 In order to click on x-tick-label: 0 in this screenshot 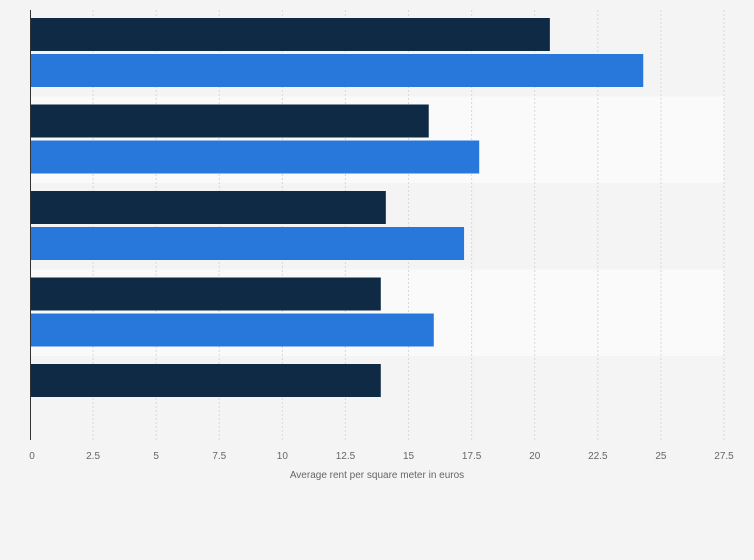, I will do `click(32, 456)`.